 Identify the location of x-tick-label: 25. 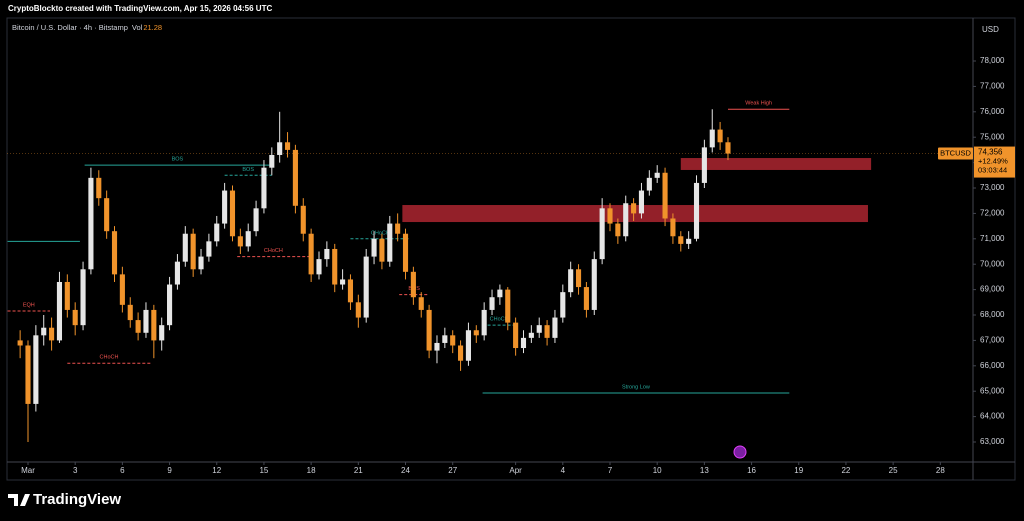
(893, 470).